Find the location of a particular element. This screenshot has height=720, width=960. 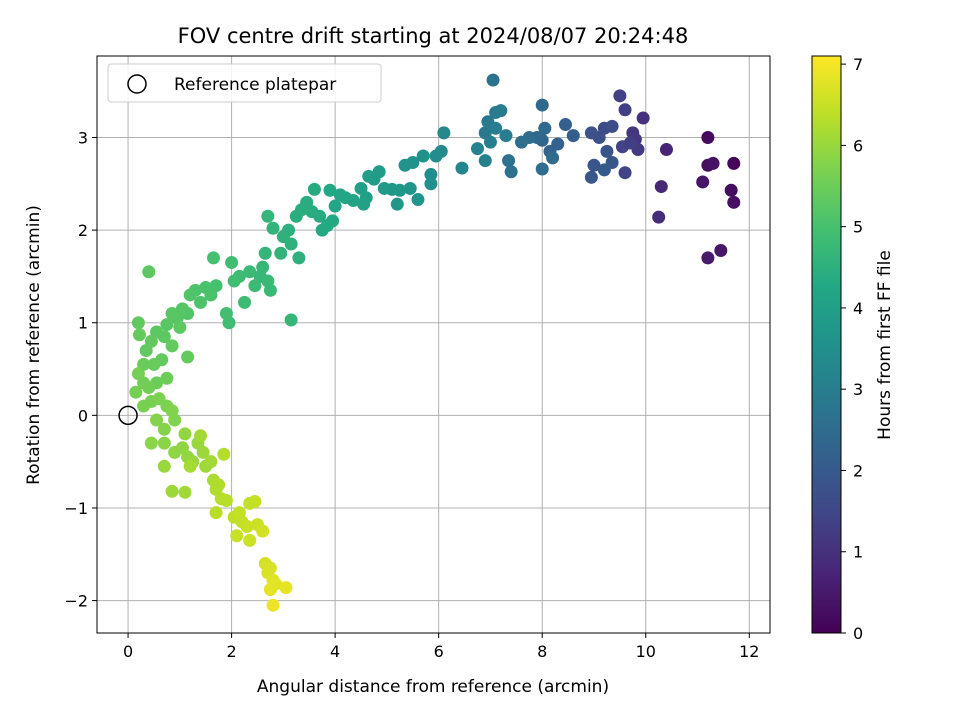

colorbar-gradient is located at coordinates (826, 344).